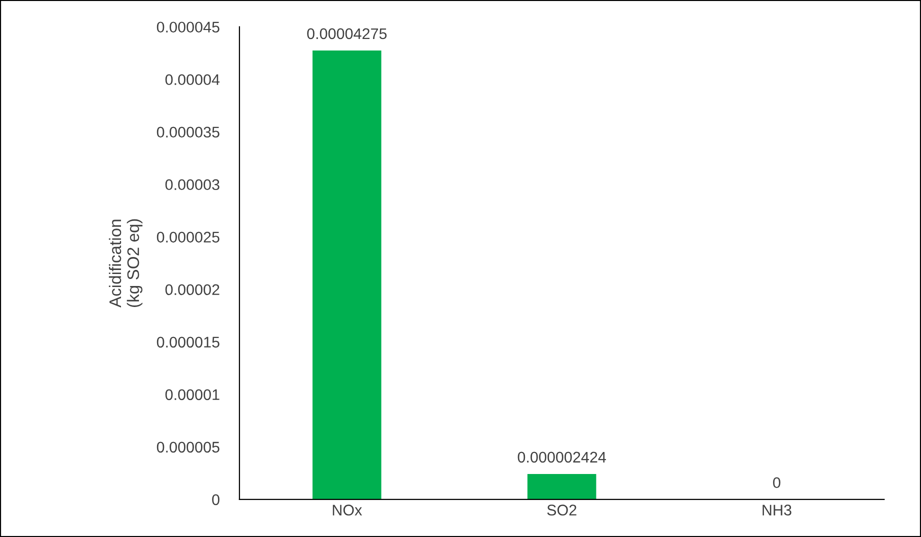 Image resolution: width=921 pixels, height=537 pixels. Describe the element at coordinates (188, 27) in the screenshot. I see `y-tick-label: 0.000045` at that location.